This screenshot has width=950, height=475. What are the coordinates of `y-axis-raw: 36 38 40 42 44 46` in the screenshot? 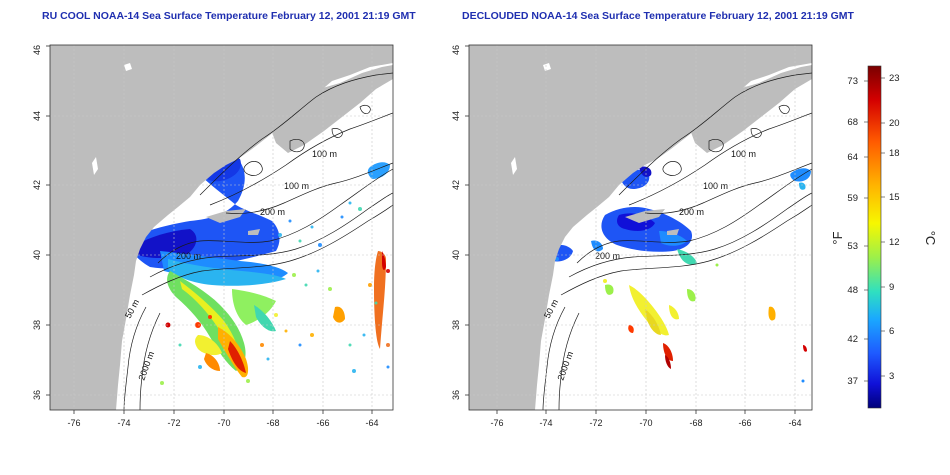 It's located at (41, 222).